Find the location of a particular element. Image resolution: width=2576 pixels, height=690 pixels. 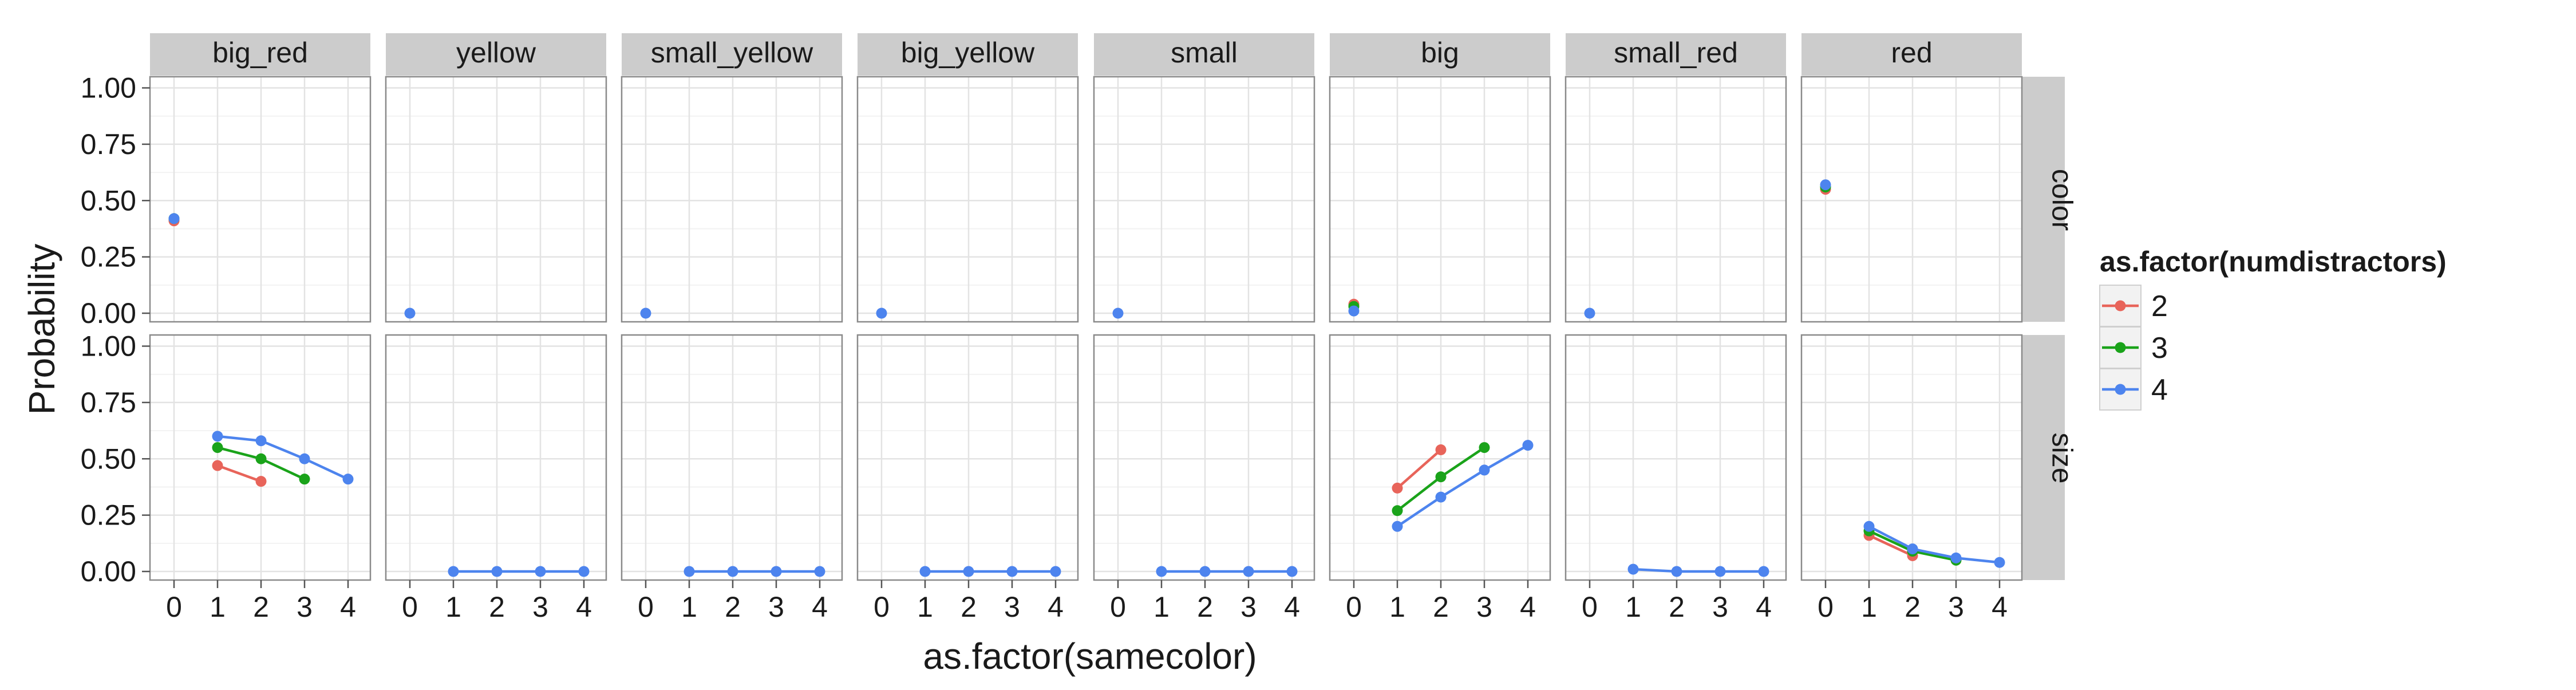

row-strip-label: color is located at coordinates (2062, 200).